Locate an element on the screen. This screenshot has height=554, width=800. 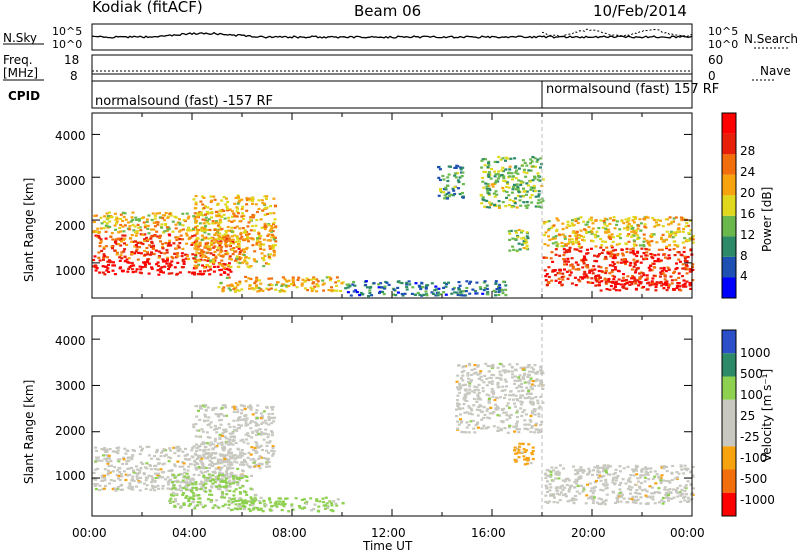
velocity-ytick-1000: 1000 is located at coordinates (70, 476).